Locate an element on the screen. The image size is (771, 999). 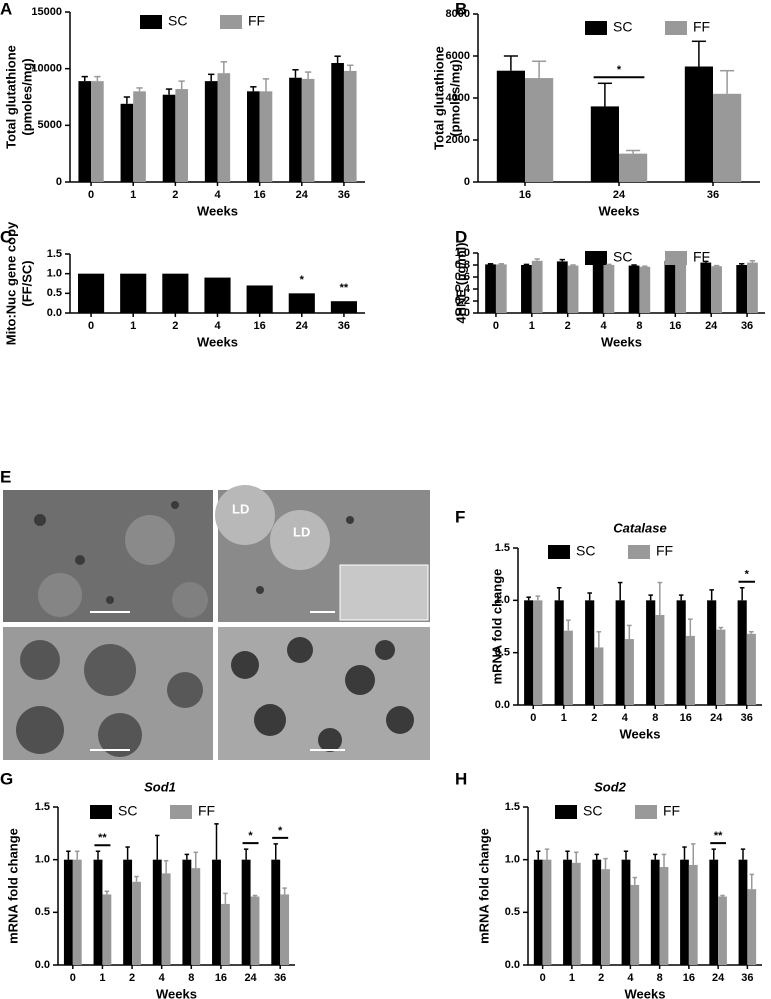
panel-letter: B is located at coordinates (461, 9).